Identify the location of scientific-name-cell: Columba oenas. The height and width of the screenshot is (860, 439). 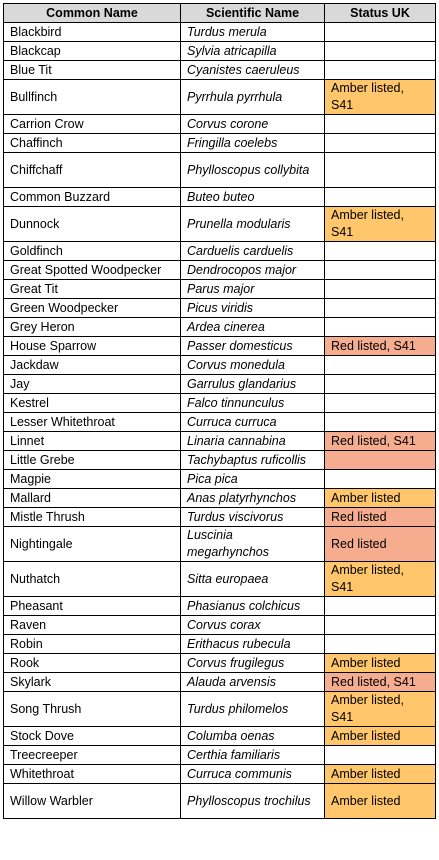
(252, 736).